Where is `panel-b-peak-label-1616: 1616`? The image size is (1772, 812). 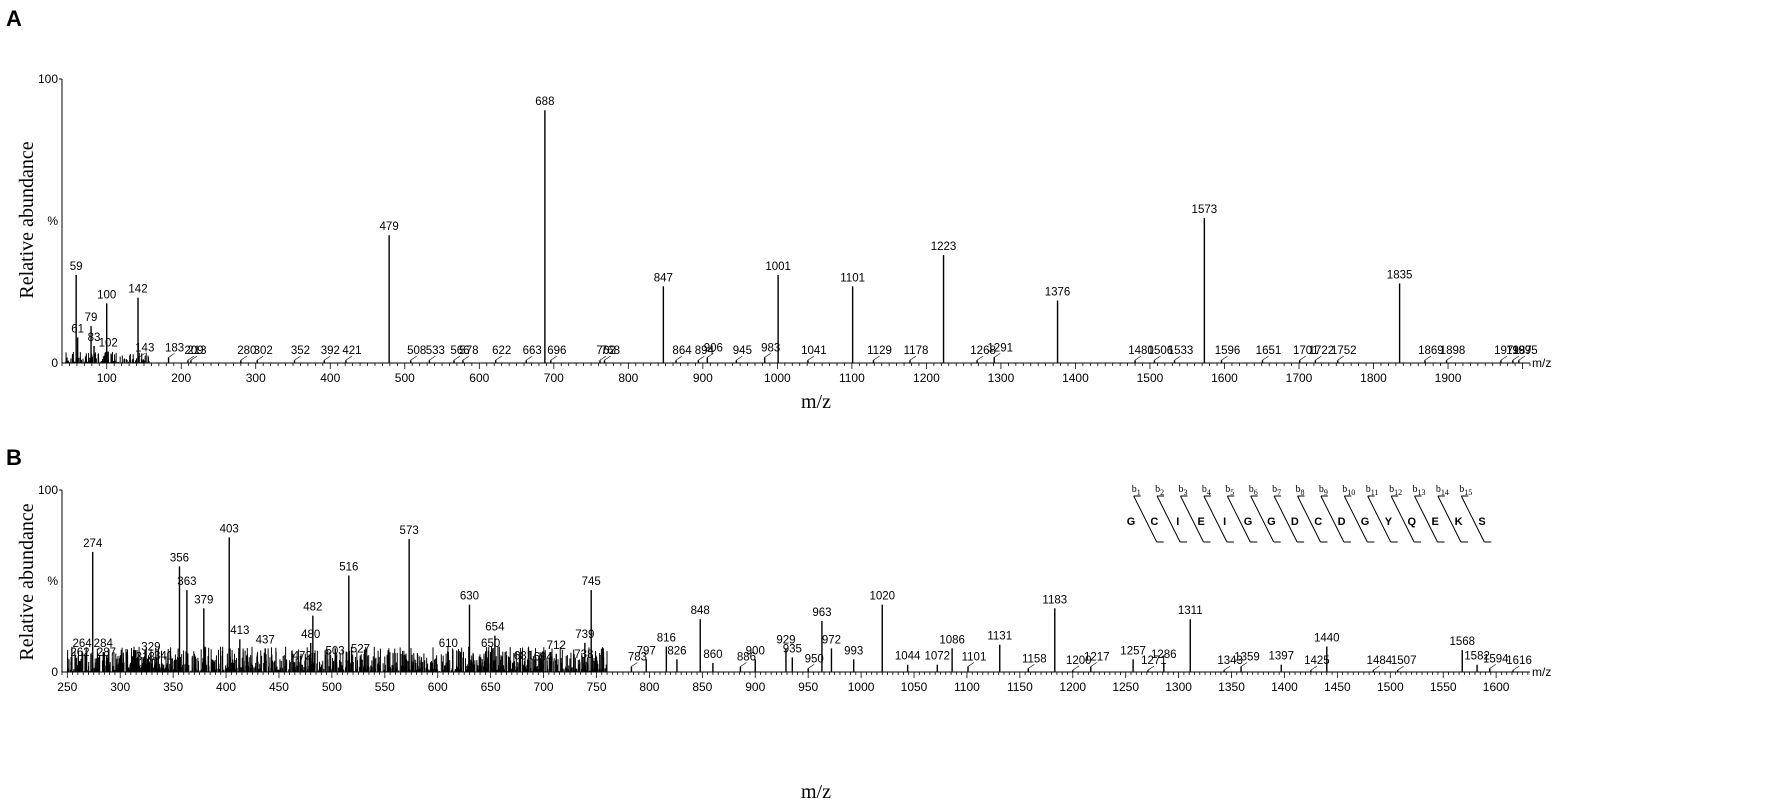 panel-b-peak-label-1616: 1616 is located at coordinates (1519, 661).